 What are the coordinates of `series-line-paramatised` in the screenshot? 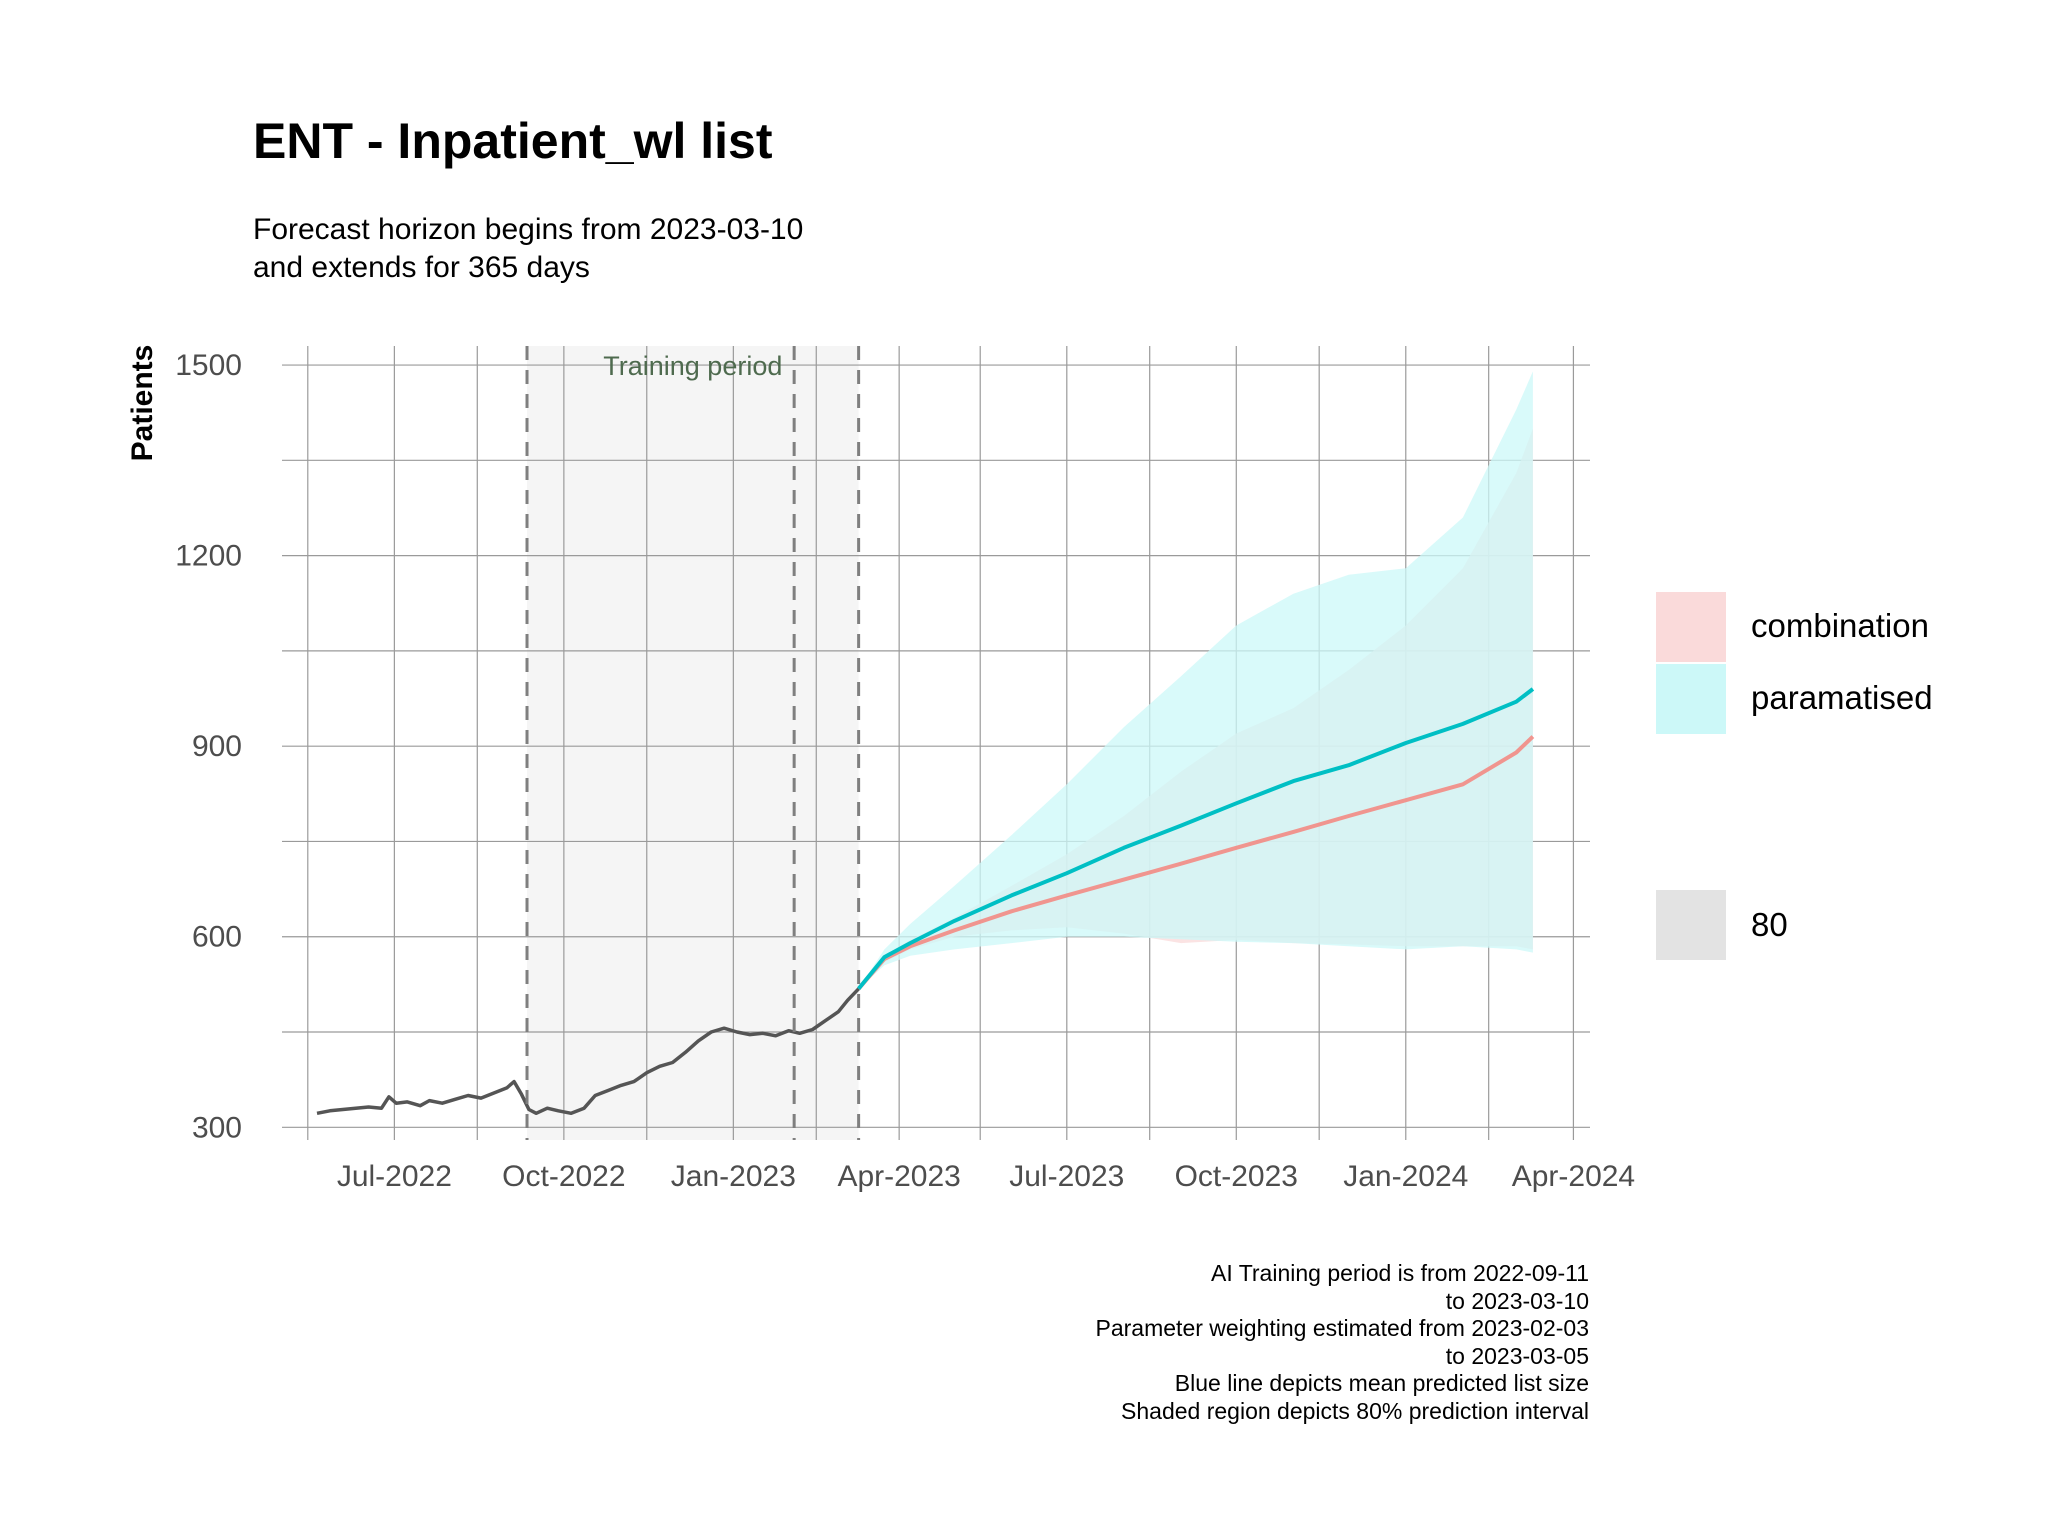 It's located at (1196, 839).